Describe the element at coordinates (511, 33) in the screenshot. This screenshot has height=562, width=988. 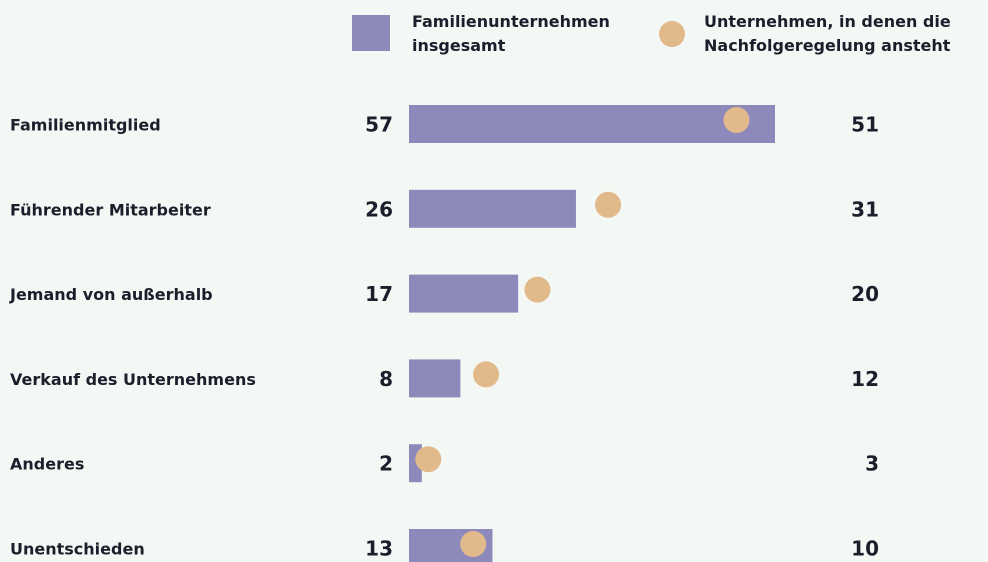
I see `legend-label: Familienunternehmen insgesamt` at that location.